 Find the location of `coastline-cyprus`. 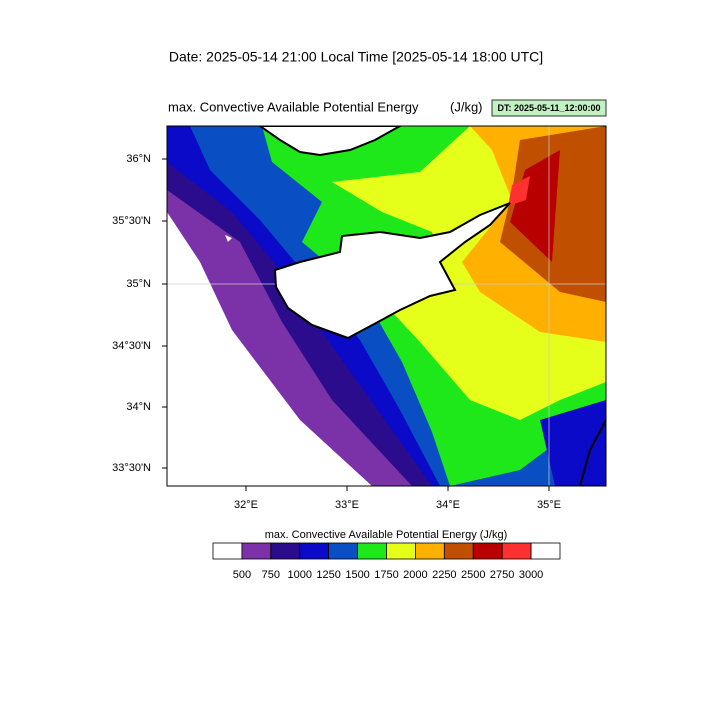

coastline-cyprus is located at coordinates (392, 271).